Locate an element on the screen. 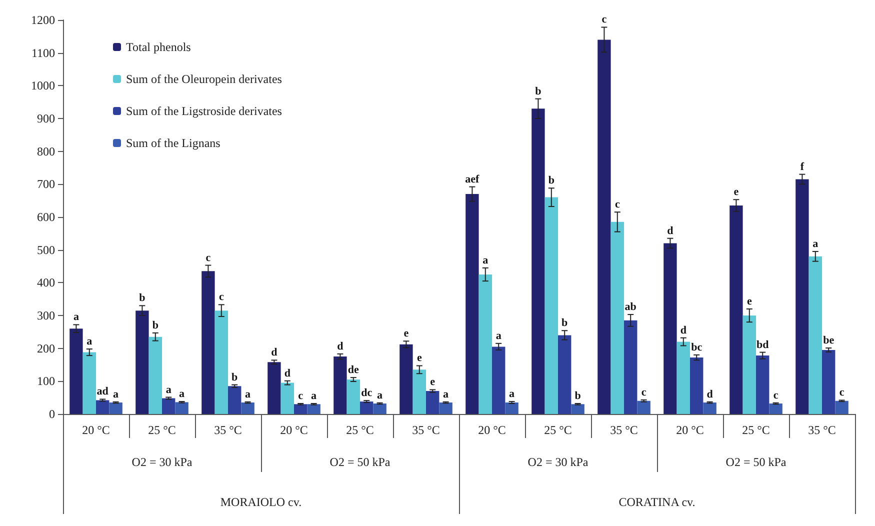  data-label: ad is located at coordinates (102, 392).